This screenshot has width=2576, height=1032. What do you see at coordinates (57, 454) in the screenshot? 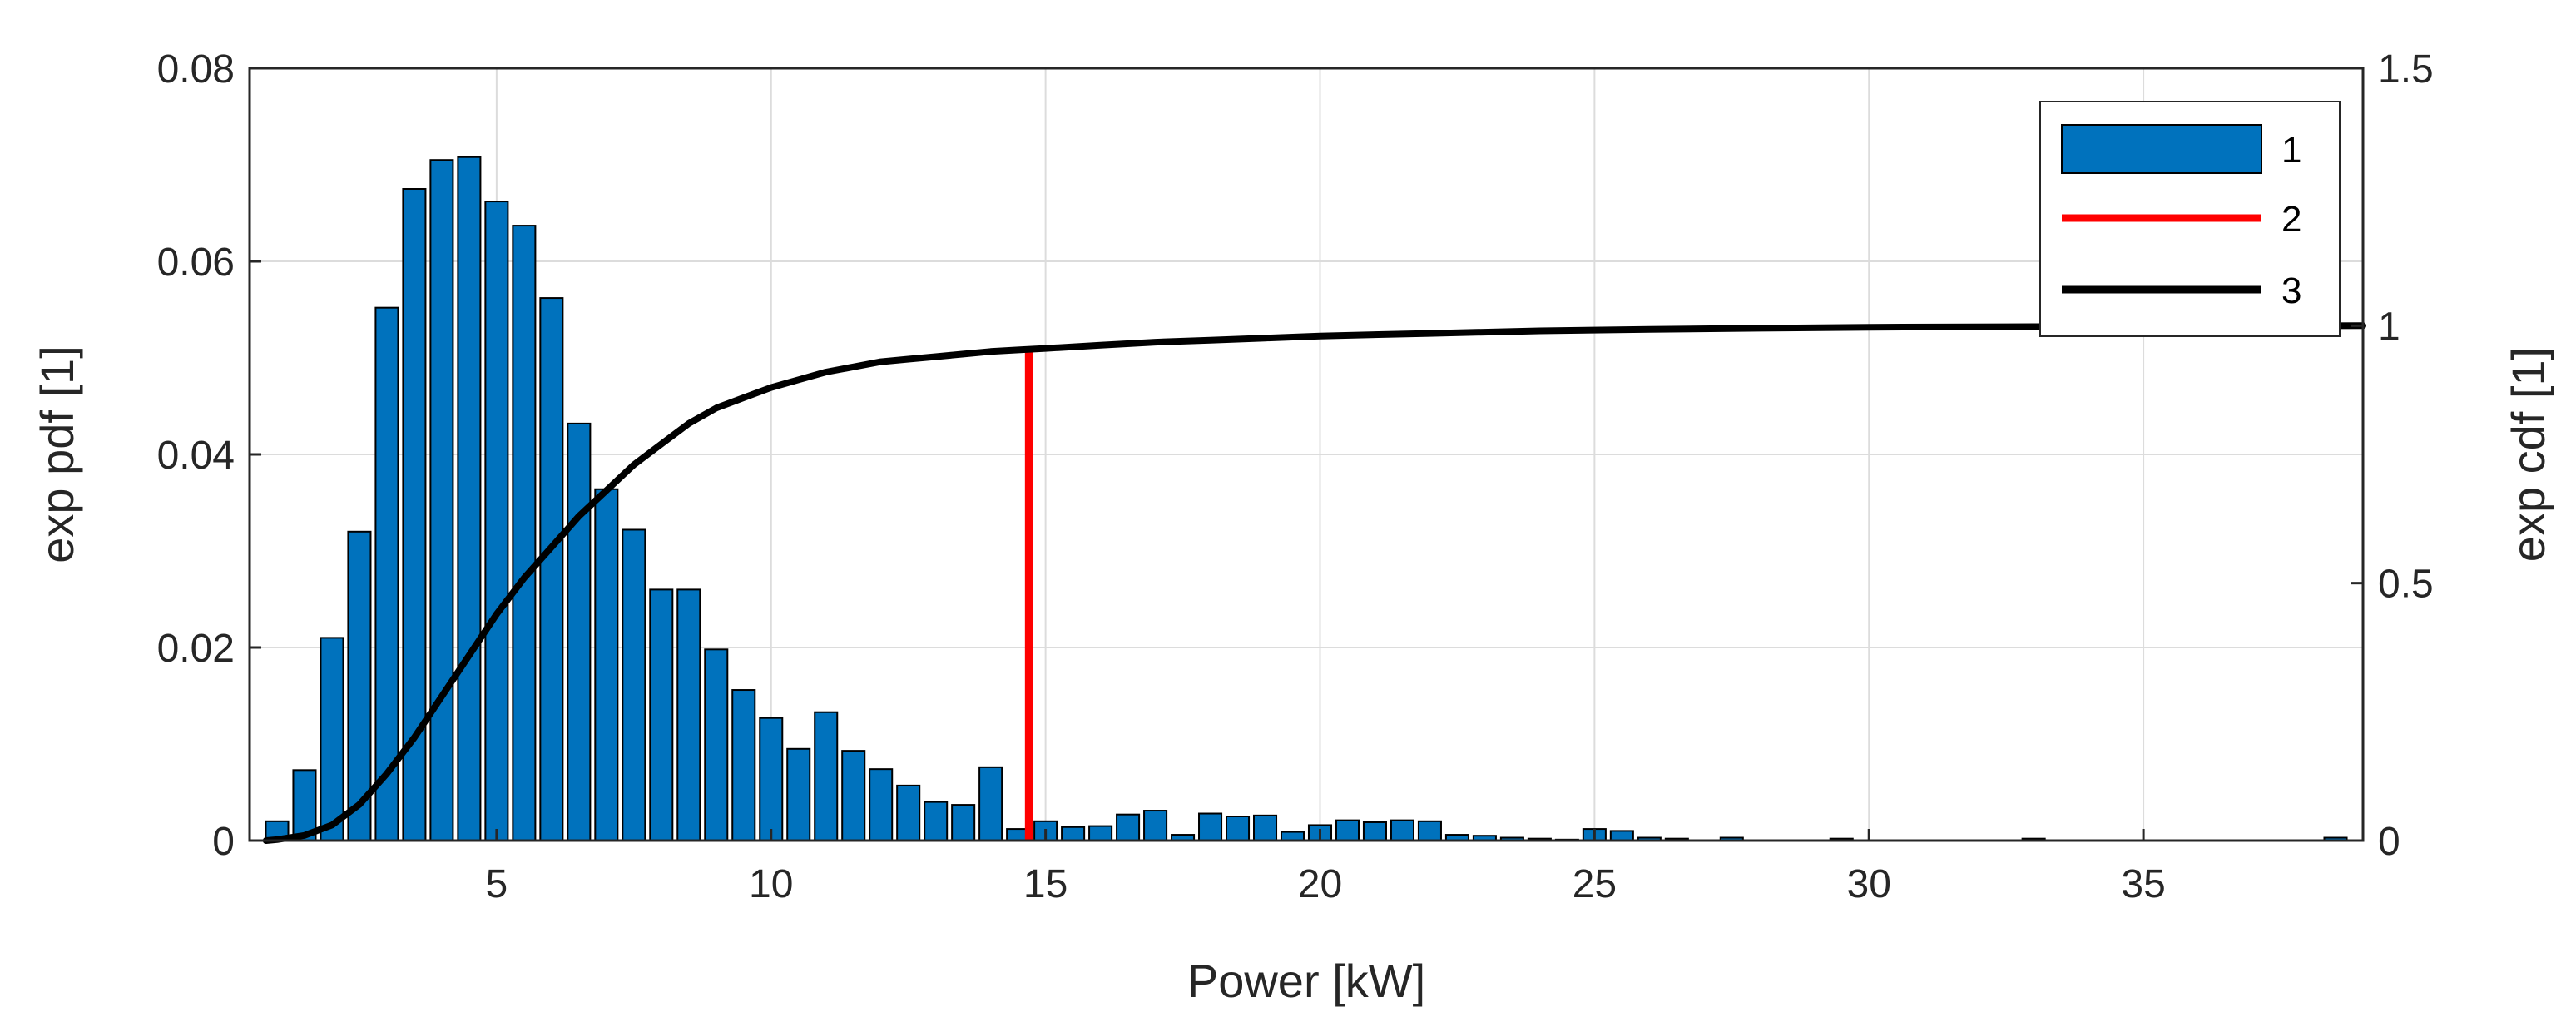
I see `y-axis-left-label: exp pdf [1]` at bounding box center [57, 454].